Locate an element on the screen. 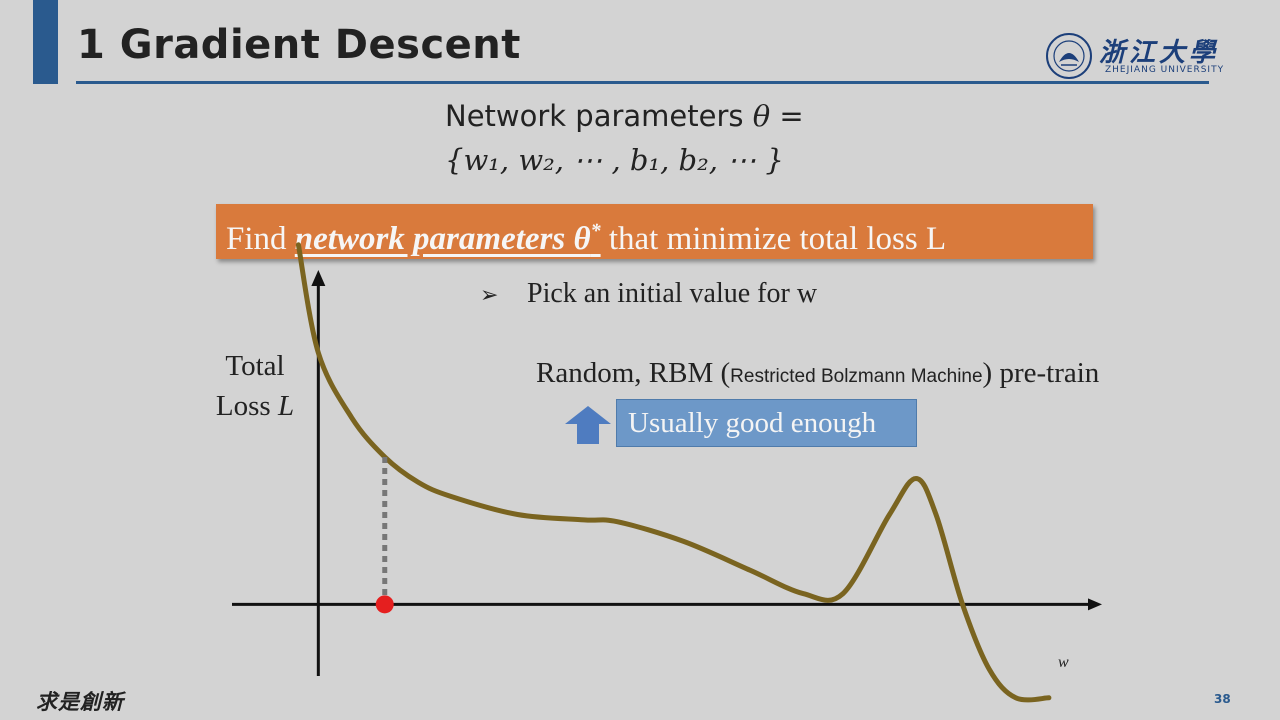  init-suffix: ) pre-train is located at coordinates (1041, 373).